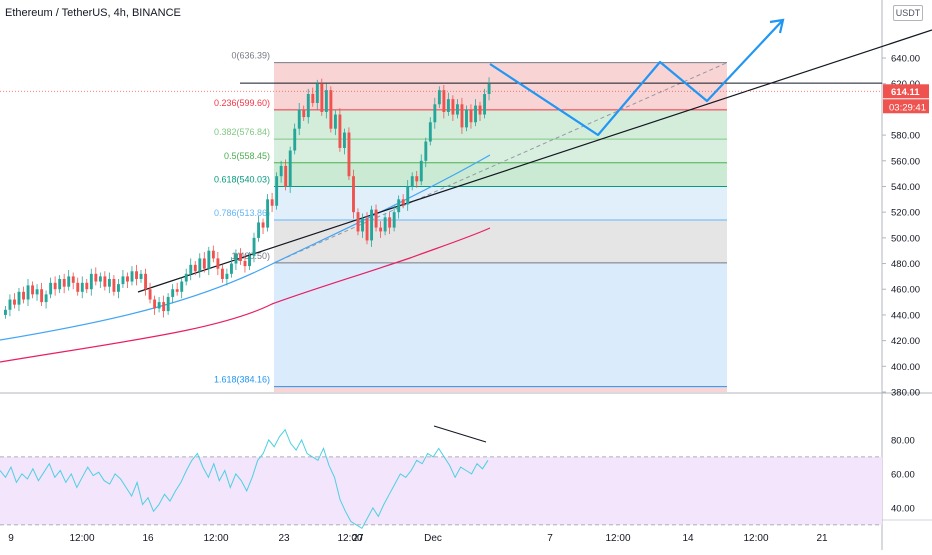 Image resolution: width=932 pixels, height=555 pixels. What do you see at coordinates (284, 538) in the screenshot?
I see `time-tick-label: 23` at bounding box center [284, 538].